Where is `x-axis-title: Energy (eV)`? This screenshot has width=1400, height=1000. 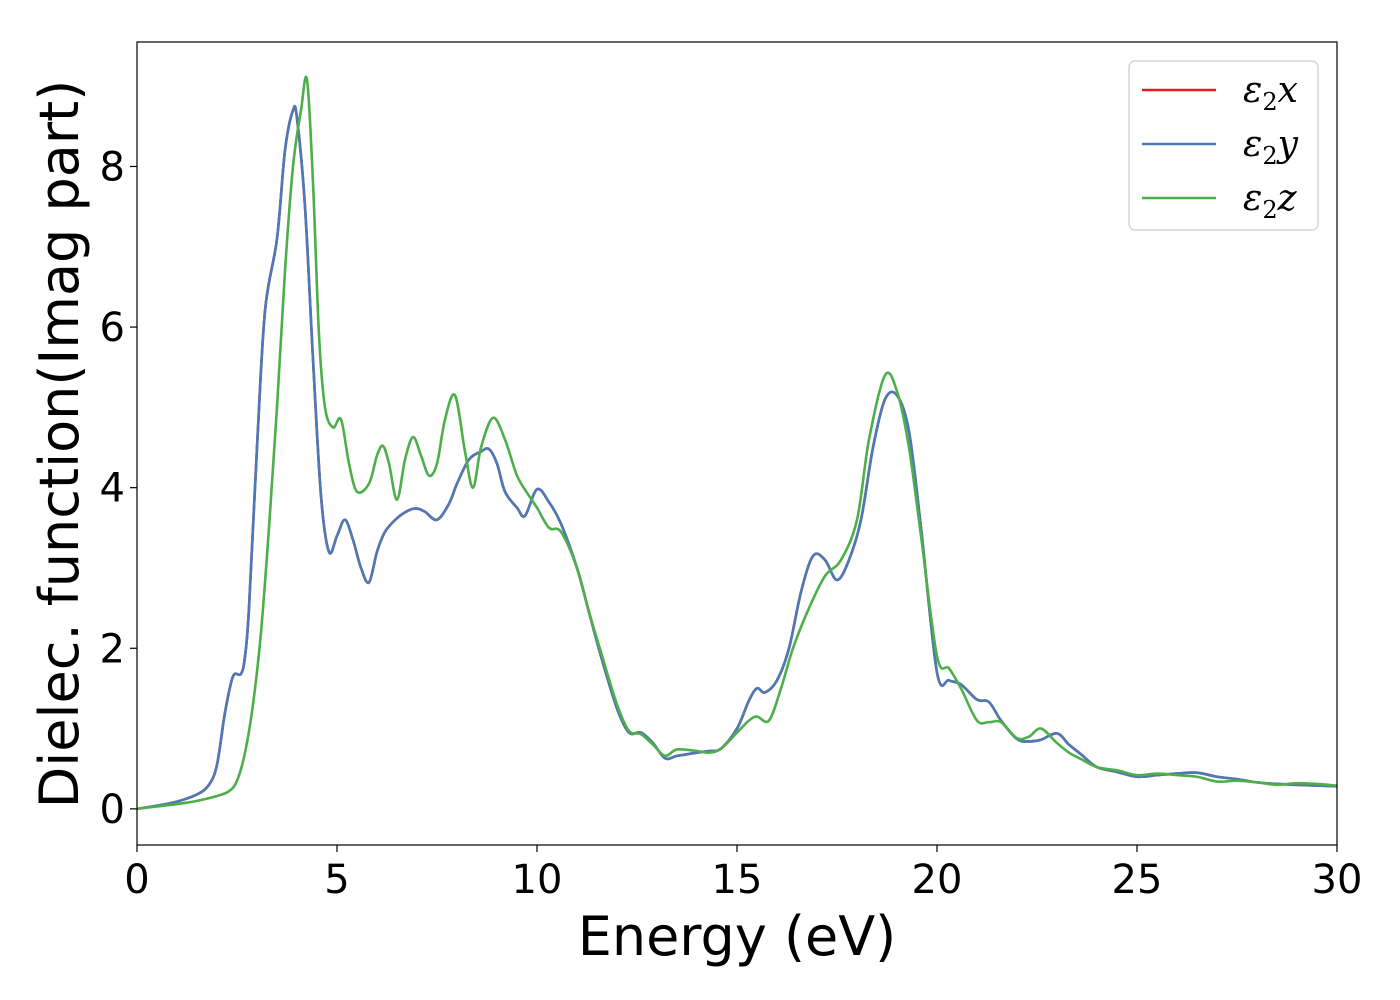
x-axis-title: Energy (eV) is located at coordinates (737, 936).